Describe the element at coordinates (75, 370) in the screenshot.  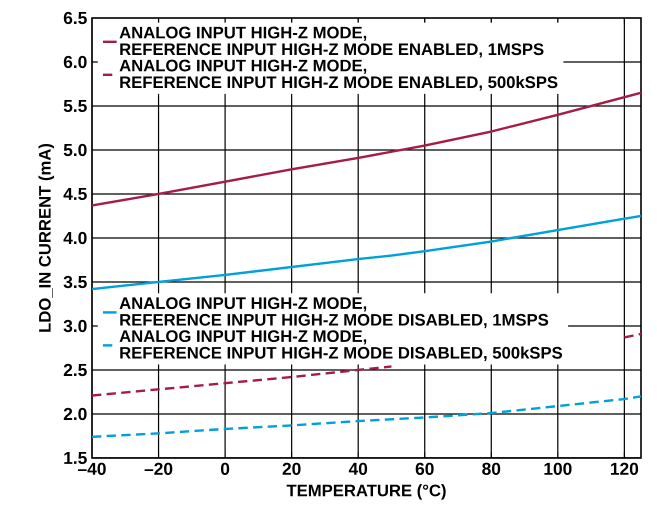
I see `y-tick-label: 2.5` at that location.